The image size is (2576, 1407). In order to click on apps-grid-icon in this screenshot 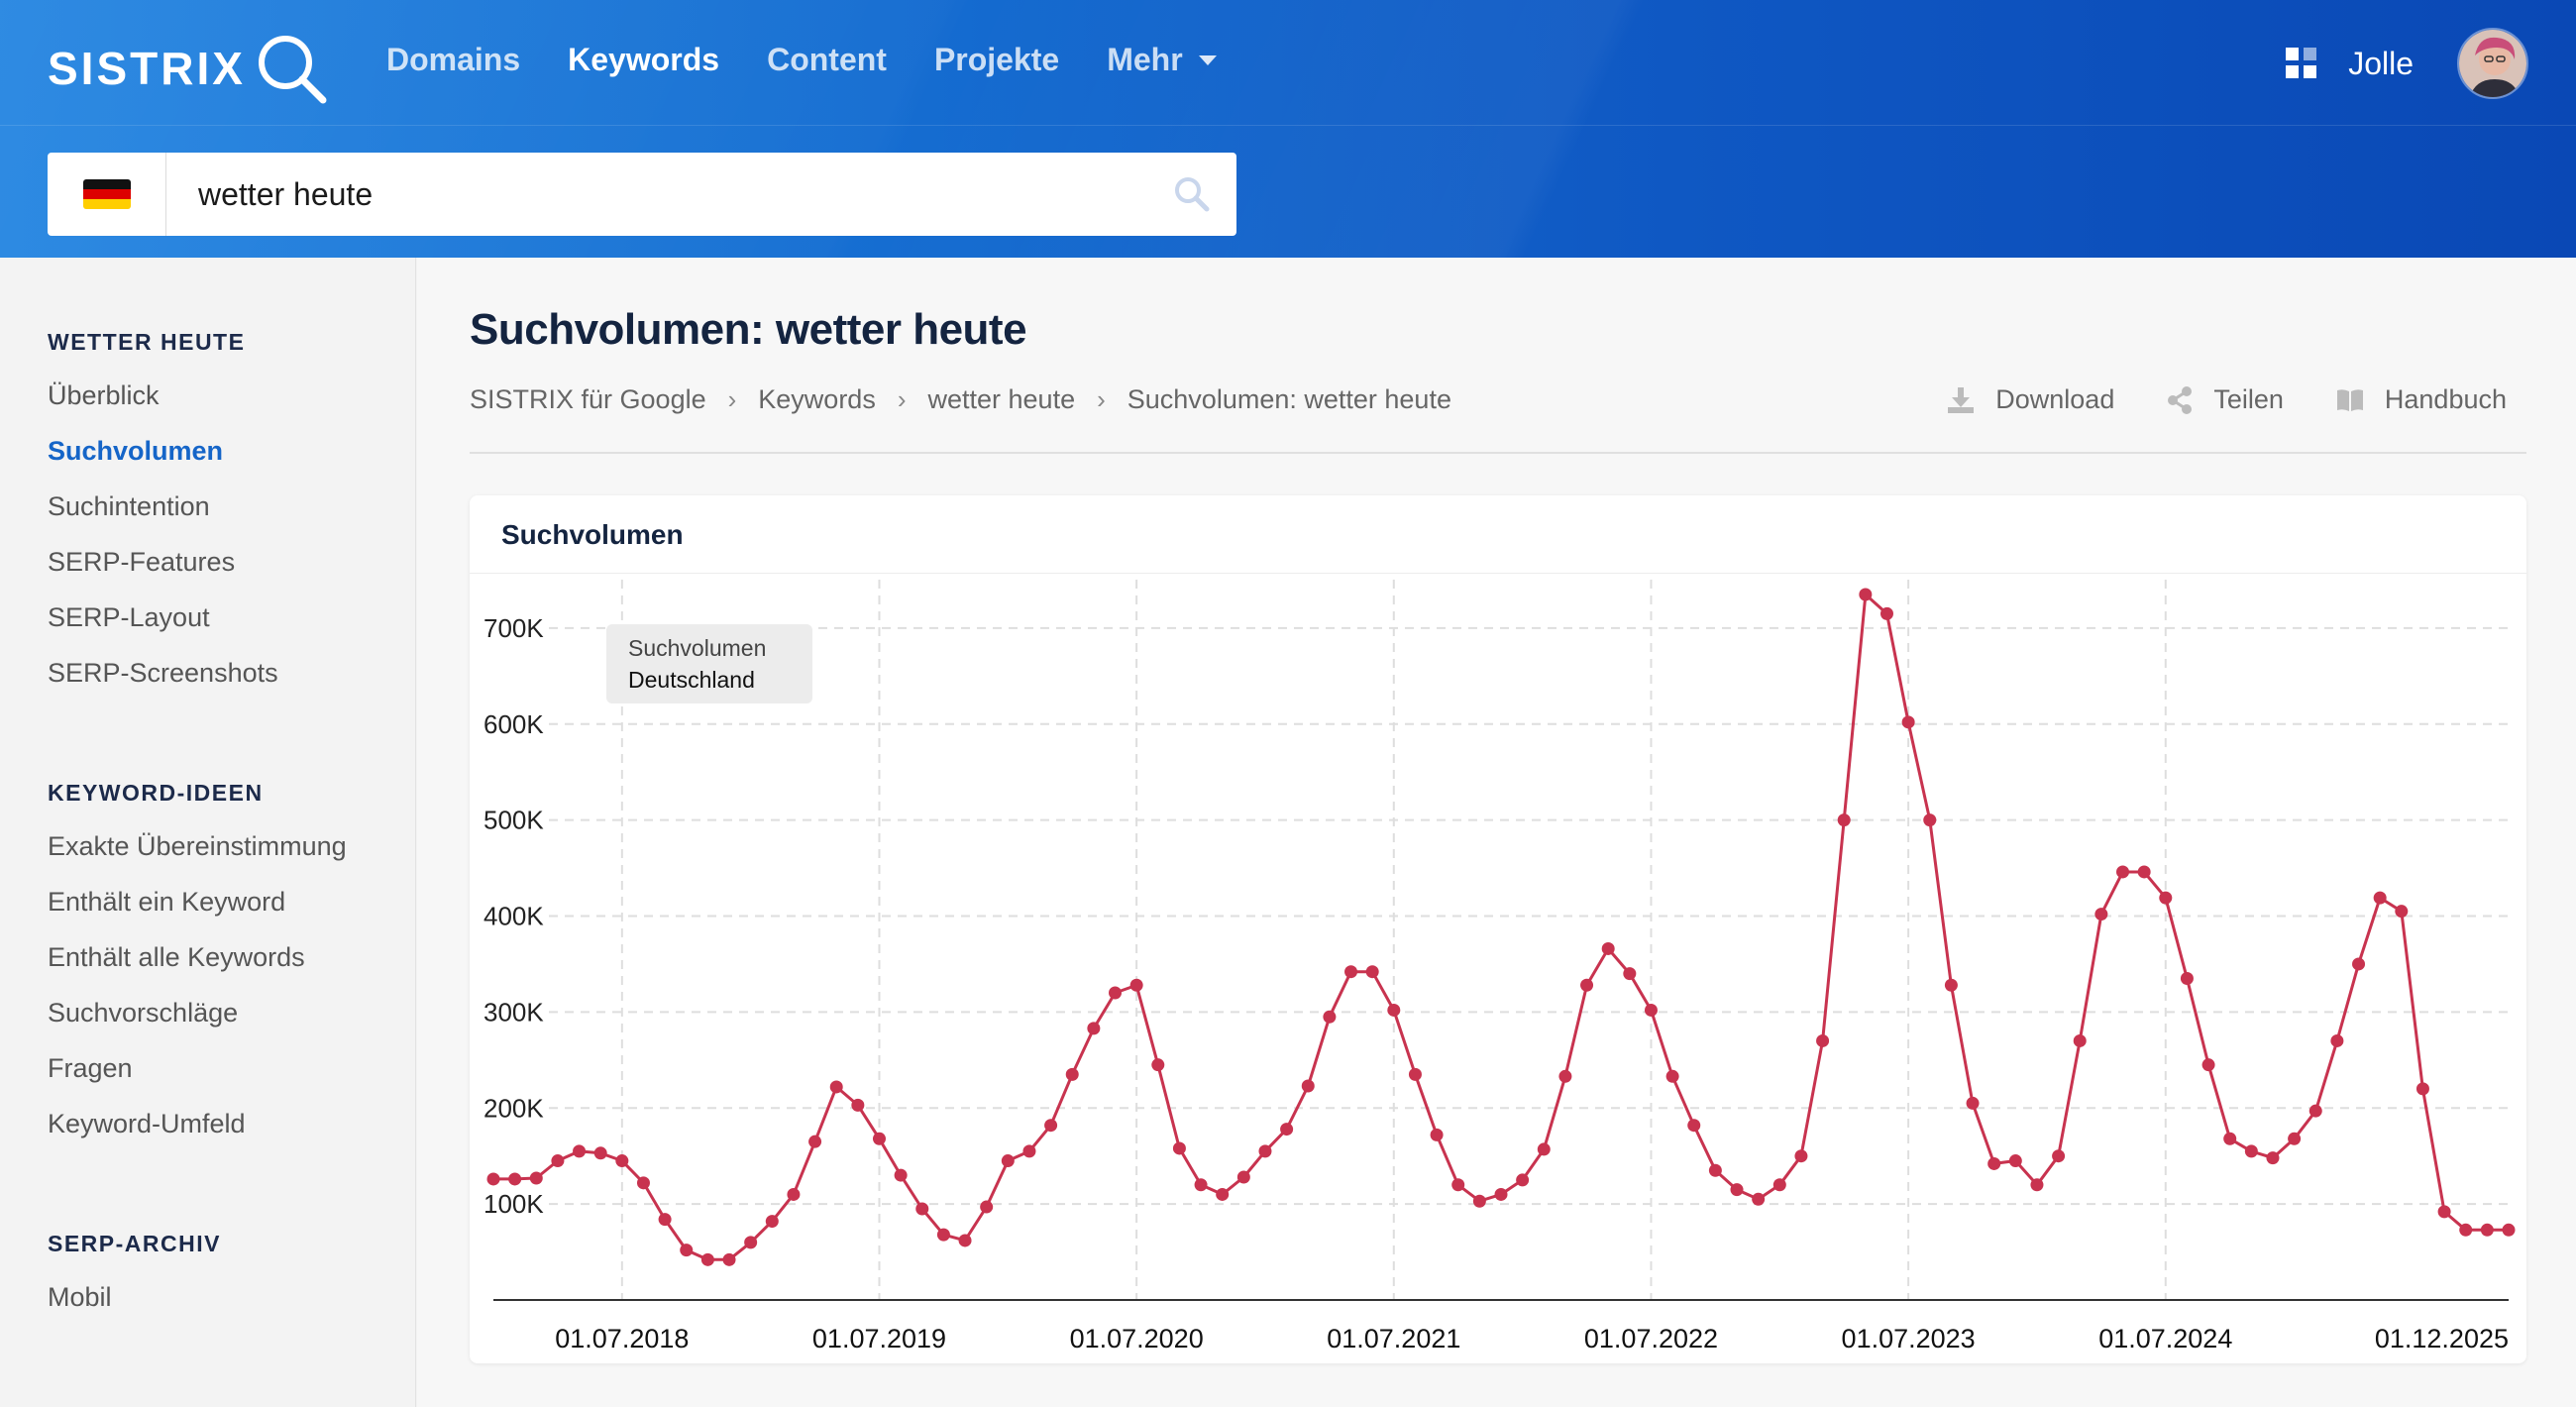, I will do `click(2302, 63)`.